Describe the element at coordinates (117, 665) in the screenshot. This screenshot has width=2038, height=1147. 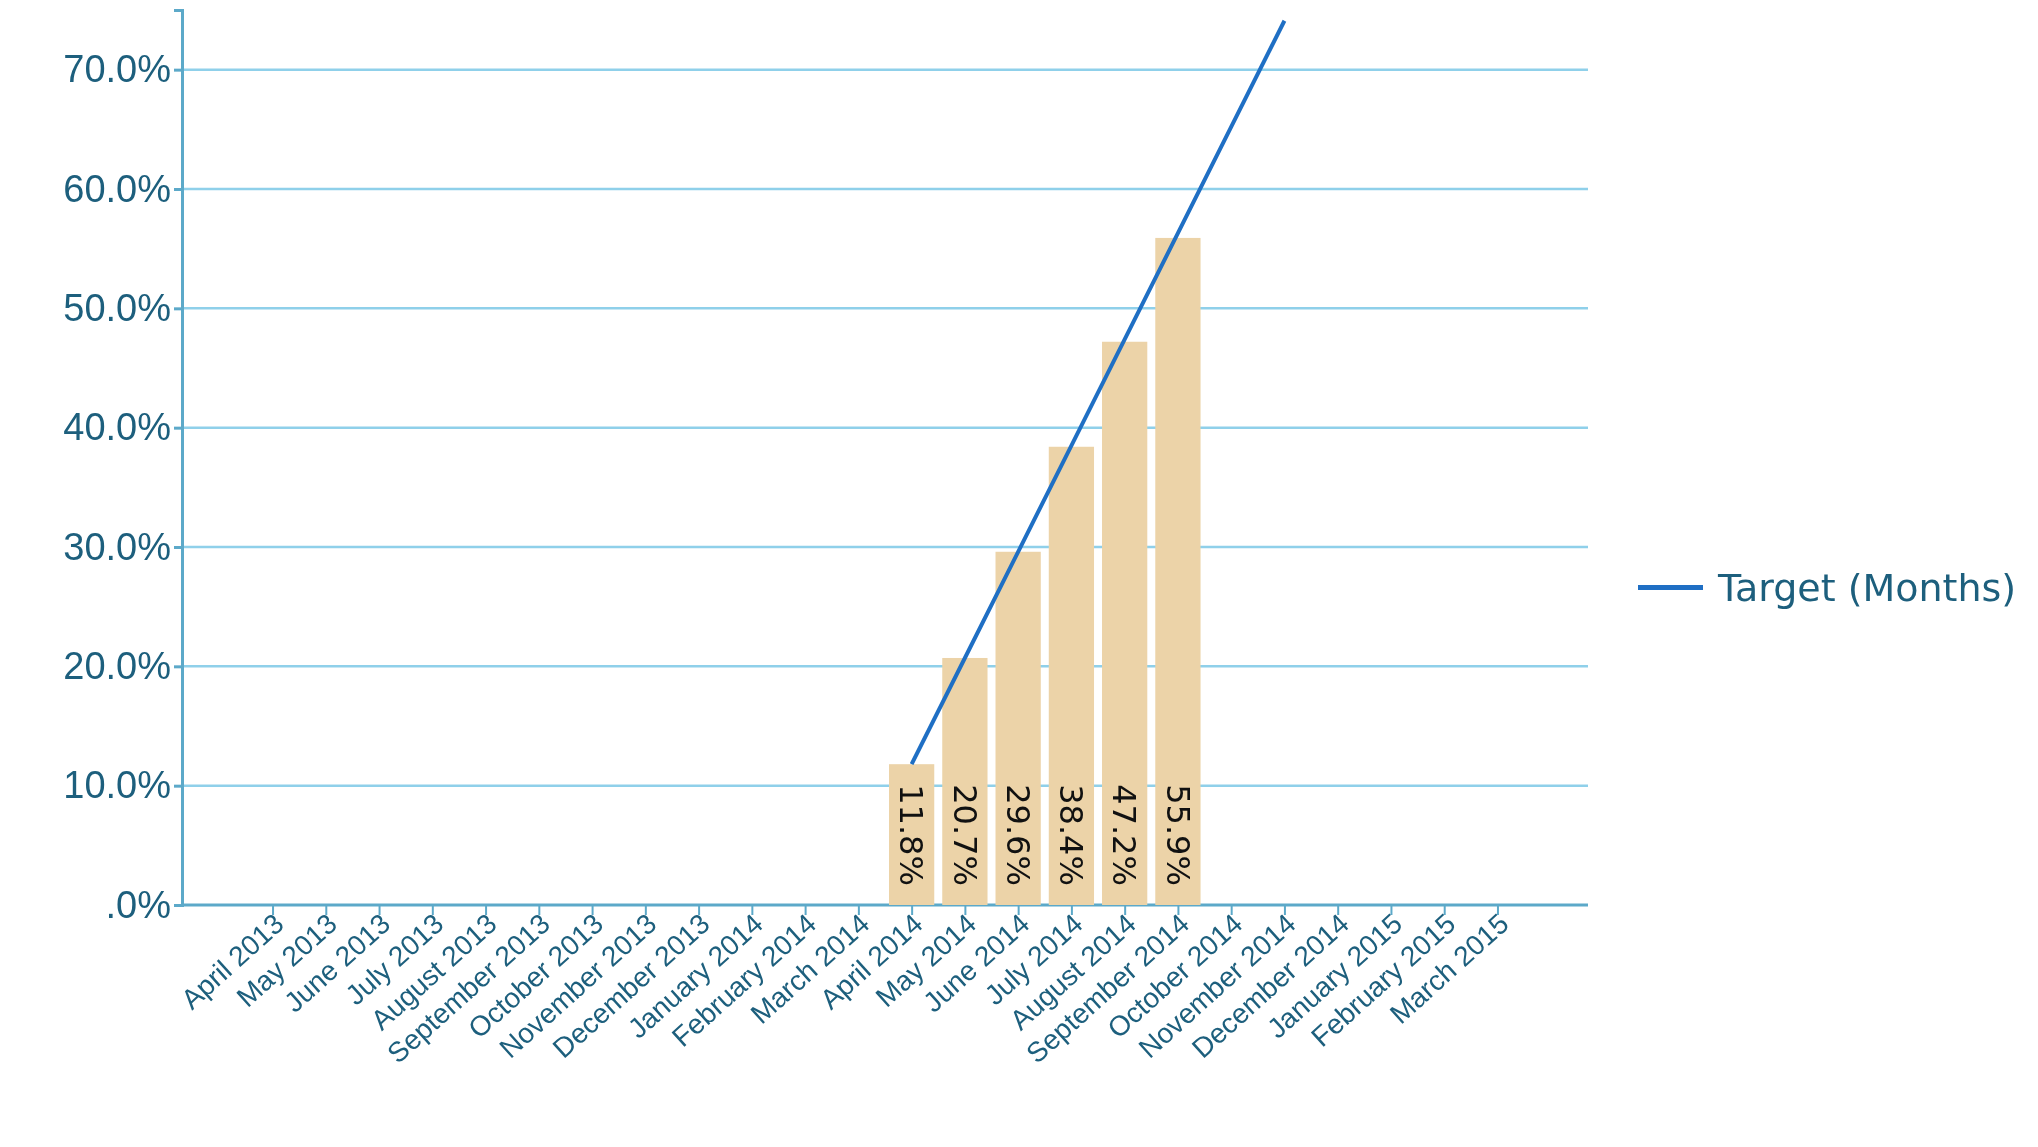
I see `y-tick-label: 20.0%` at that location.